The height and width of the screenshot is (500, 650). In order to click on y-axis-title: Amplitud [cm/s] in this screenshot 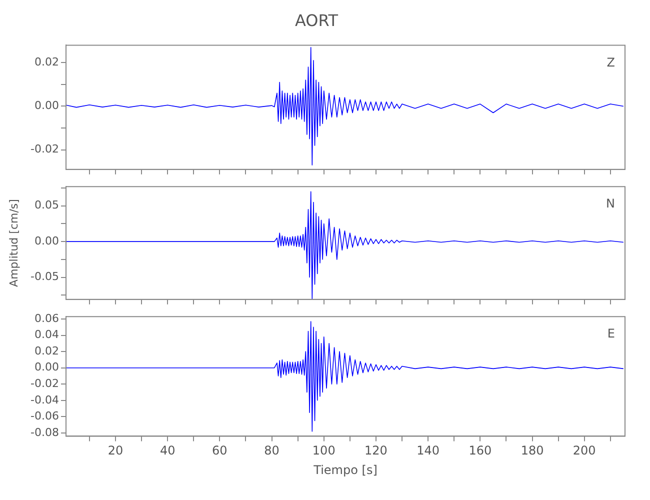, I will do `click(13, 243)`.